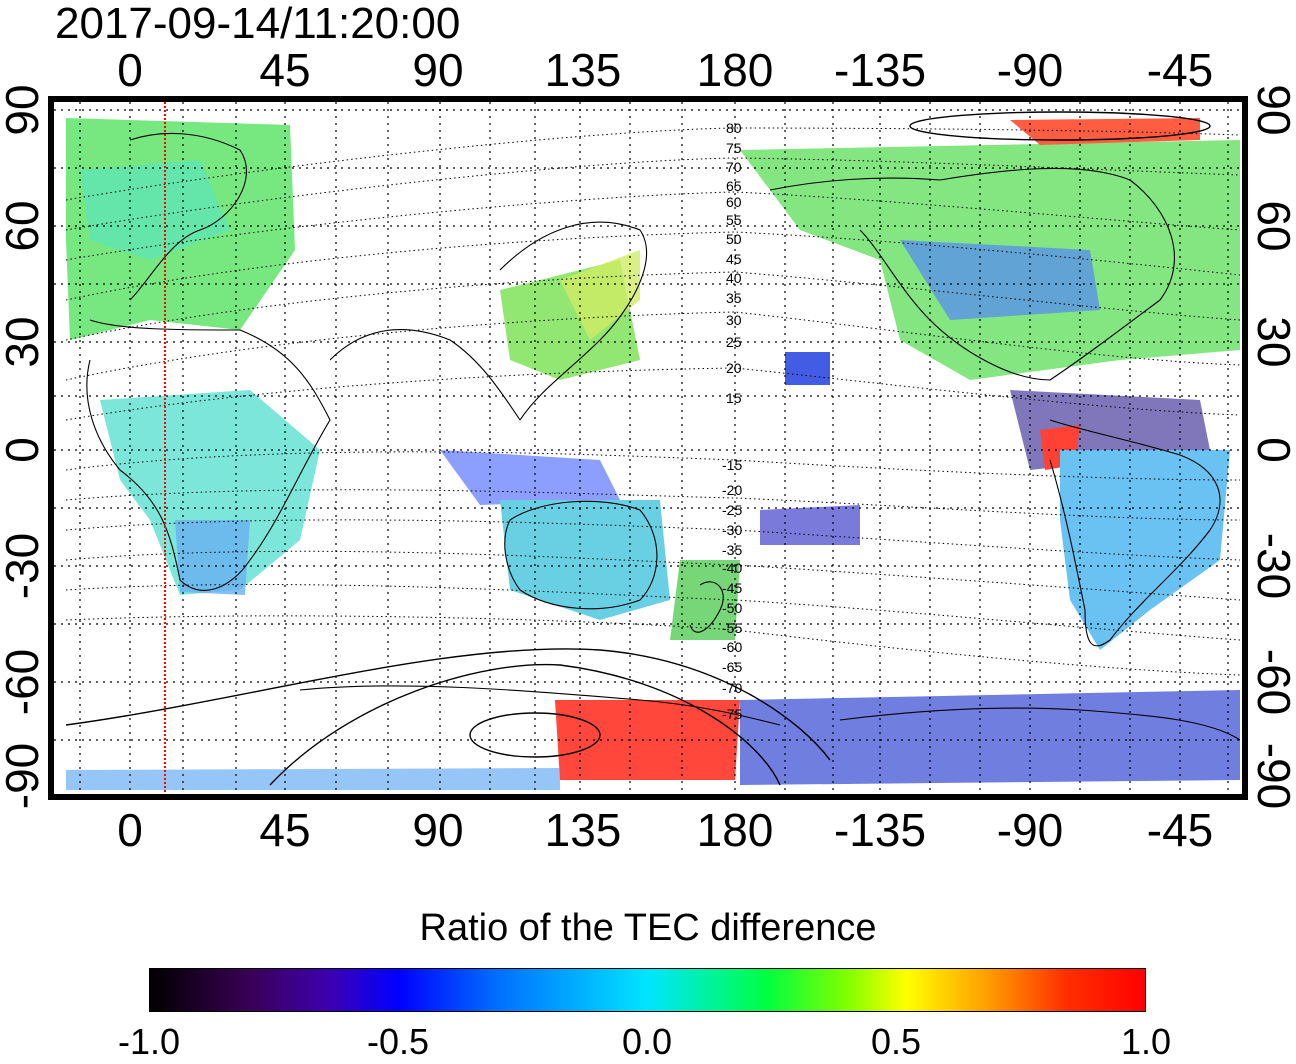 Image resolution: width=1296 pixels, height=1064 pixels. Describe the element at coordinates (1180, 70) in the screenshot. I see `x-tick-top: -45` at that location.